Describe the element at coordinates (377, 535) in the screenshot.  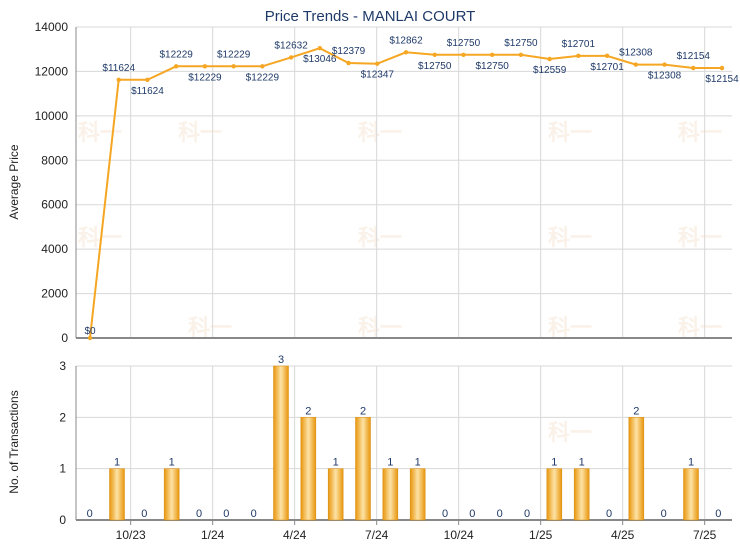
I see `x-tick-label: 7/24` at that location.